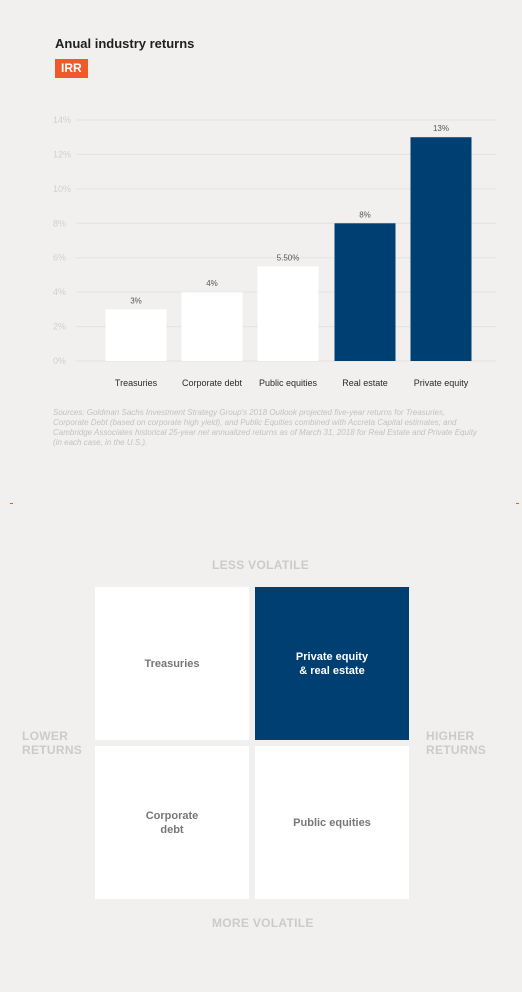 The height and width of the screenshot is (992, 522). What do you see at coordinates (71, 68) in the screenshot?
I see `irr-badge: IRR` at bounding box center [71, 68].